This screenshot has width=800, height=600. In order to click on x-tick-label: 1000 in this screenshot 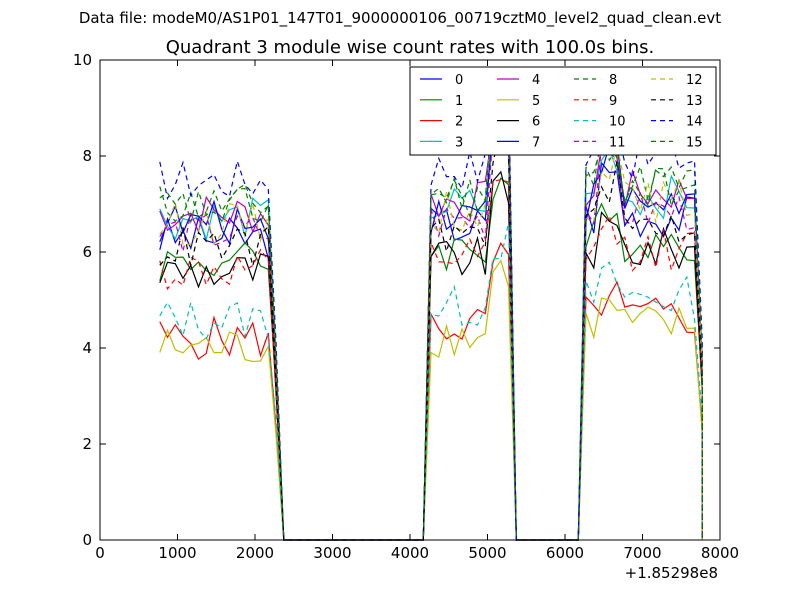, I will do `click(177, 553)`.